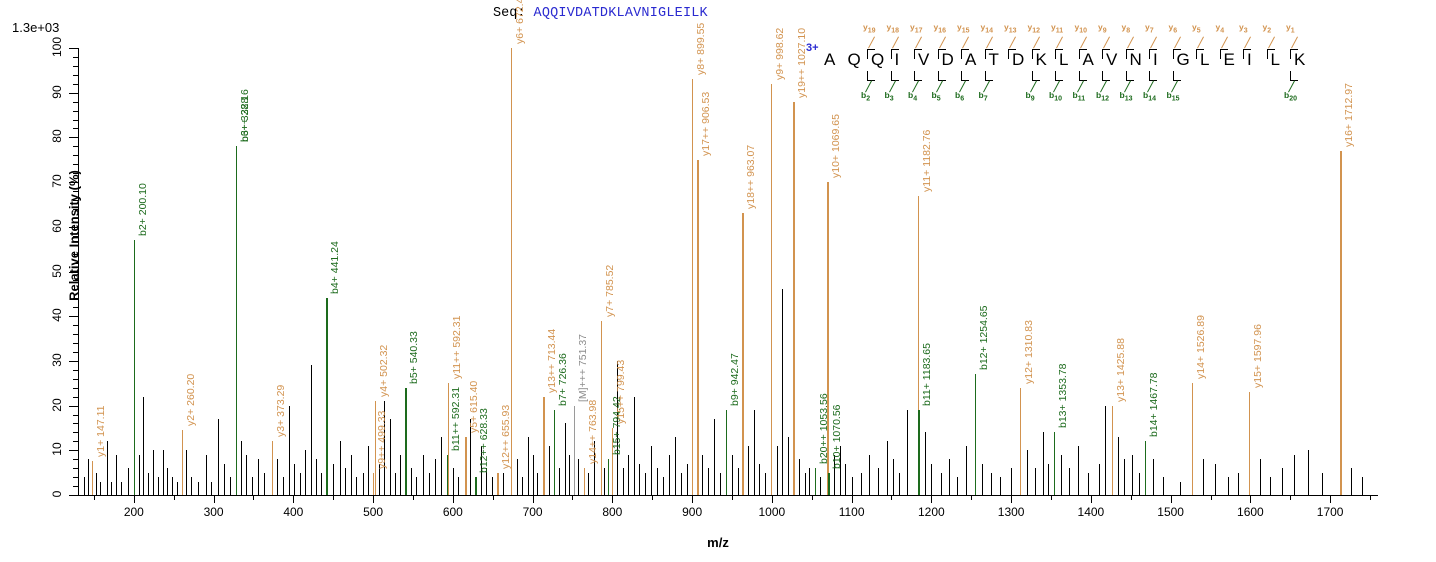  Describe the element at coordinates (1091, 512) in the screenshot. I see `x-axis-tick-label: 1400` at that location.